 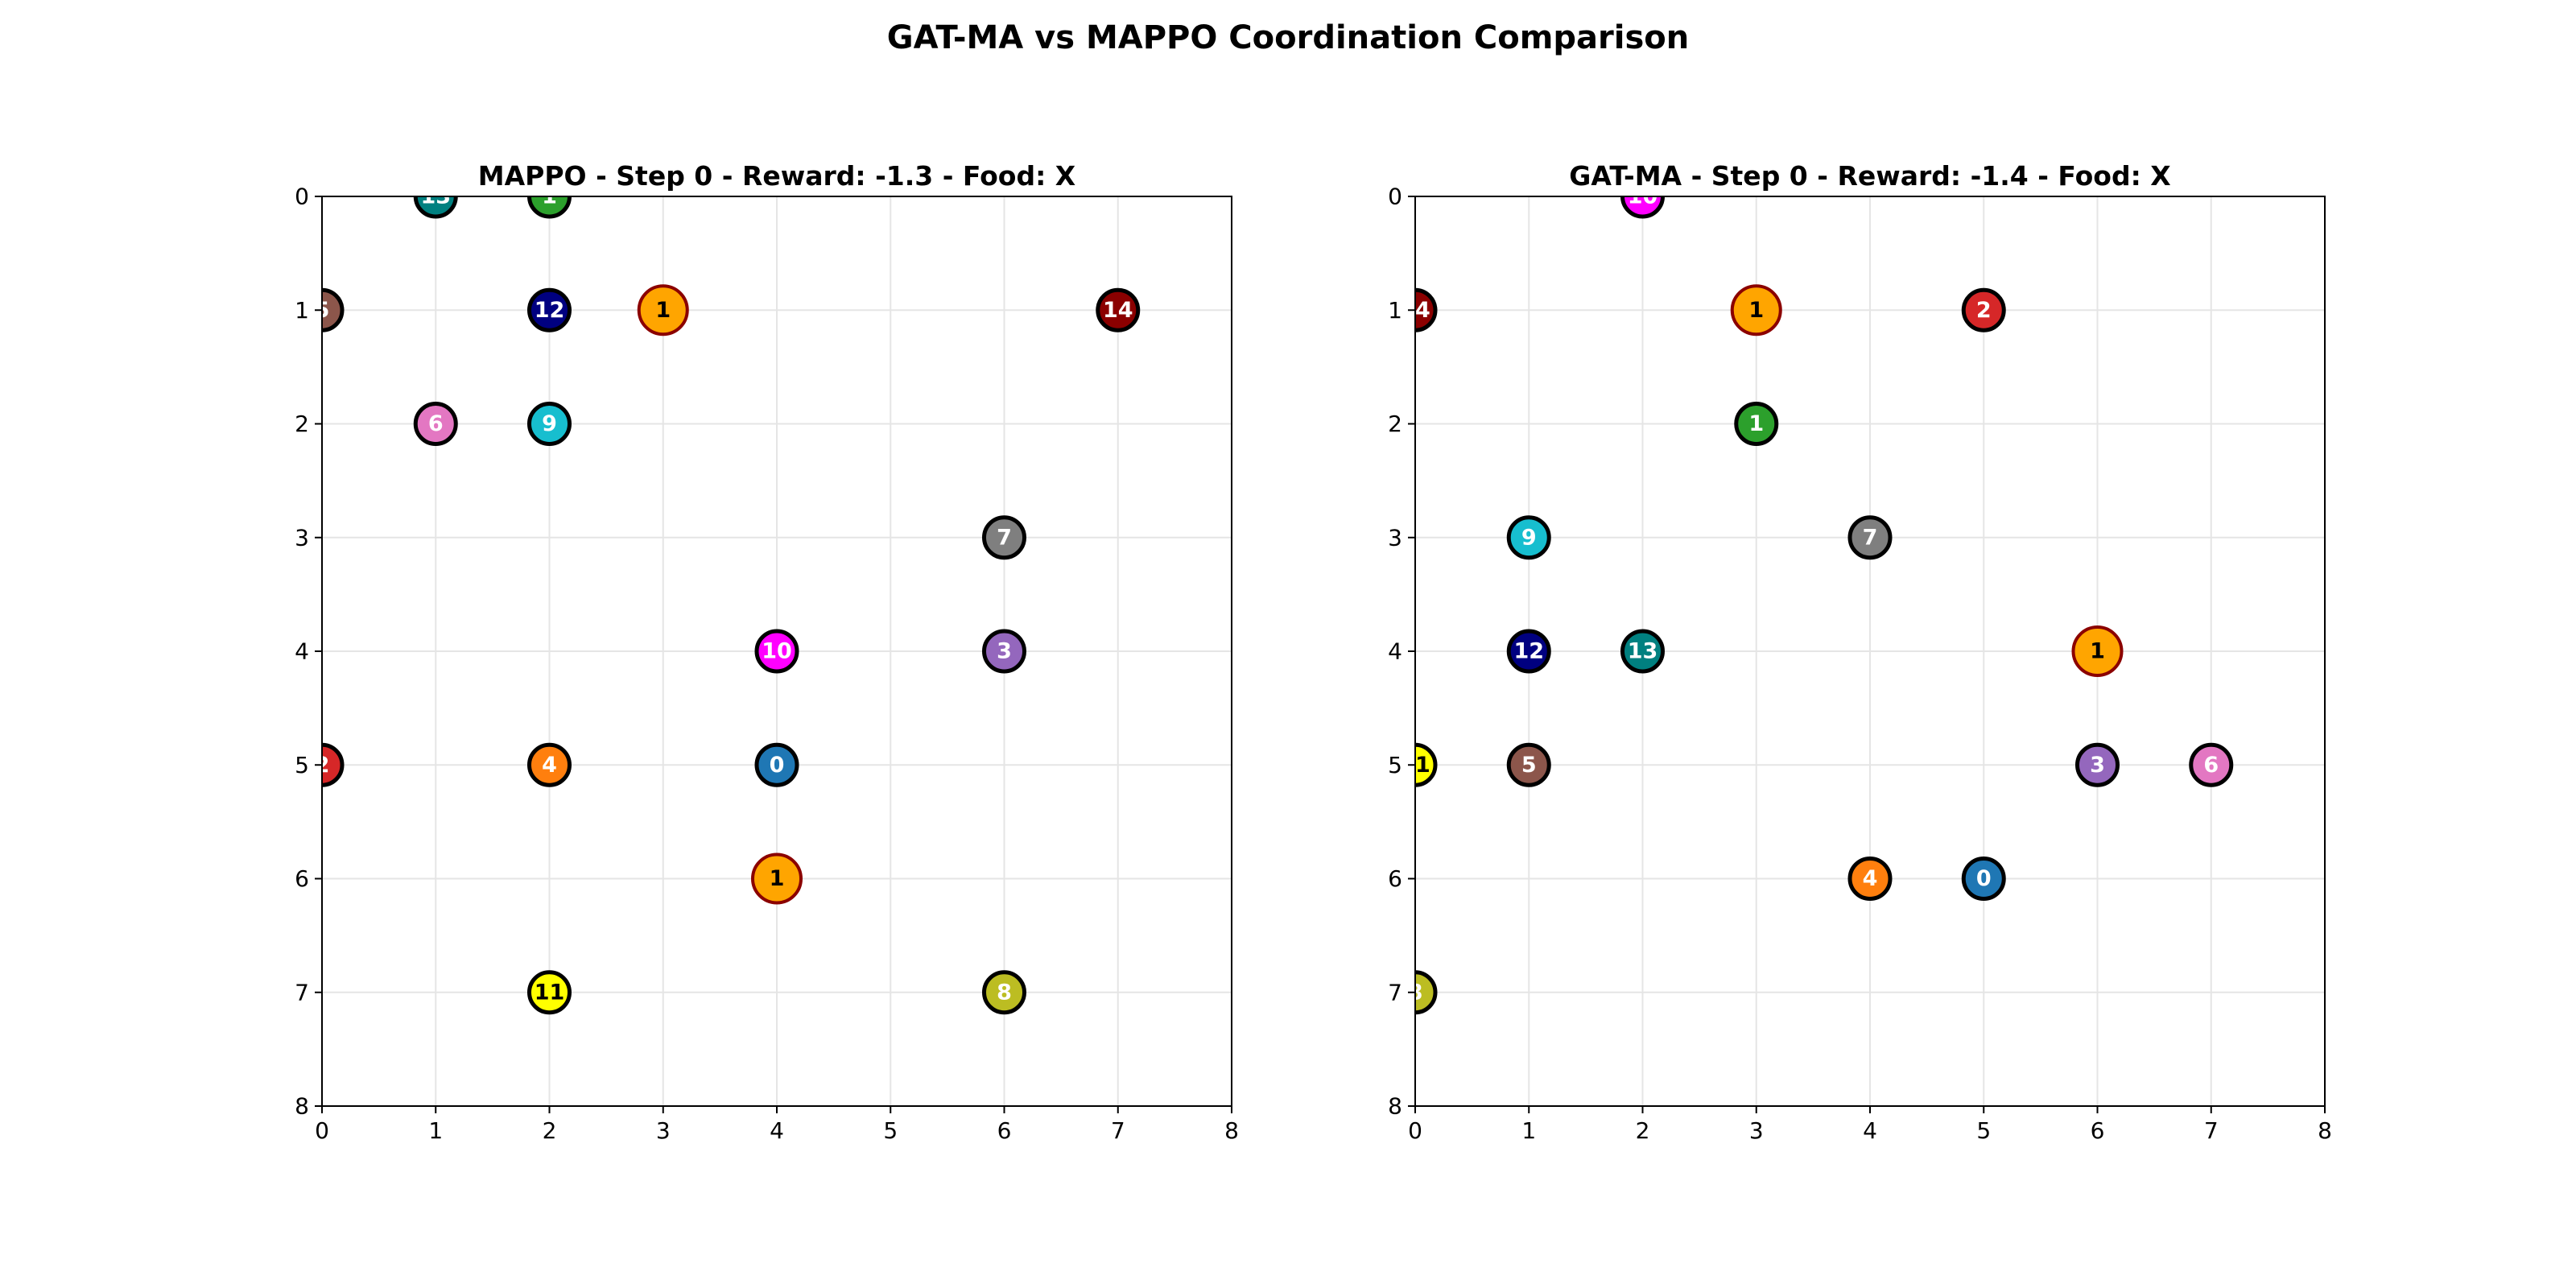 What do you see at coordinates (776, 176) in the screenshot?
I see `mappo-title: MAPPO - Step 0 - Reward: -1.3 - Food: X` at bounding box center [776, 176].